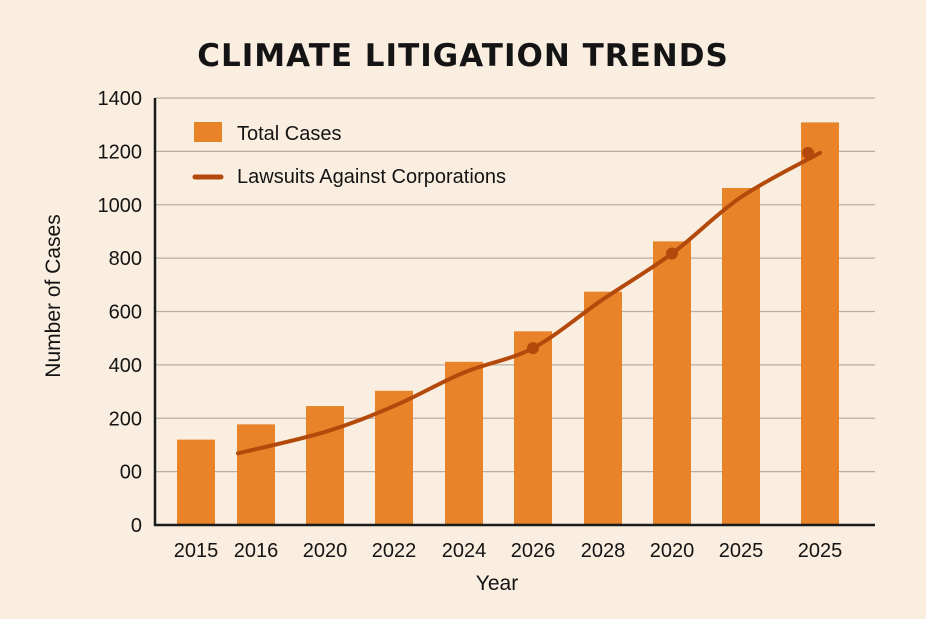  What do you see at coordinates (508, 551) in the screenshot?
I see `x-tick-labels: 2015 2016 2020 2022 2024 2026 2028 2020 2025 2025` at bounding box center [508, 551].